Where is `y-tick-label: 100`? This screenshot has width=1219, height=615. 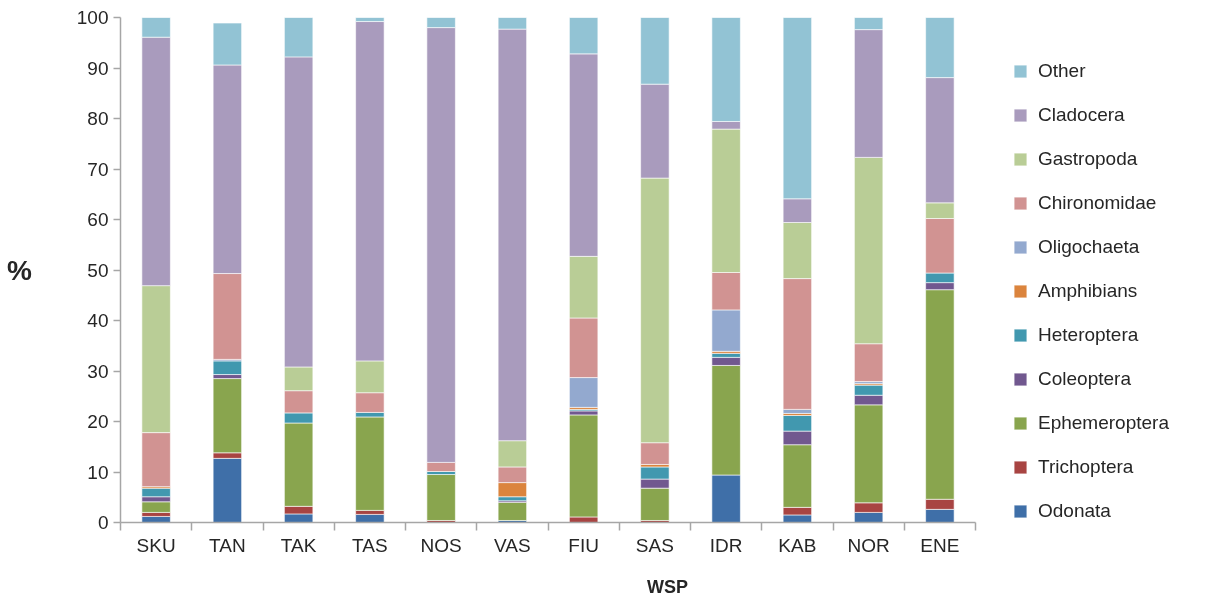 y-tick-label: 100 is located at coordinates (92, 17).